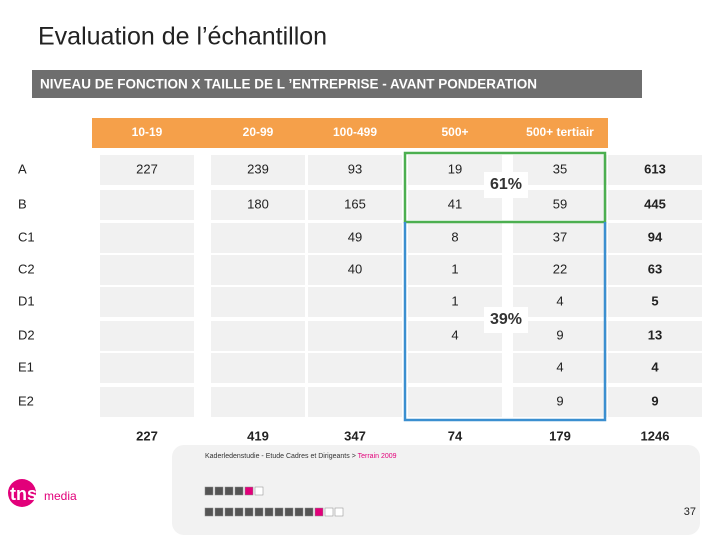 This screenshot has width=720, height=540. I want to click on cell: 59, so click(560, 203).